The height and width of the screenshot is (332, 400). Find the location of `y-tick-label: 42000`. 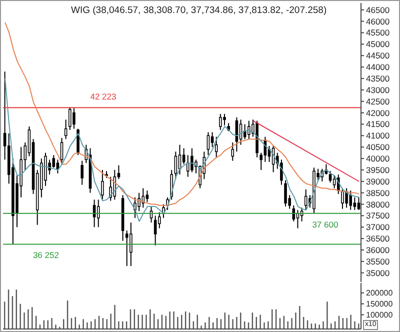

y-tick-label: 42000 is located at coordinates (378, 113).